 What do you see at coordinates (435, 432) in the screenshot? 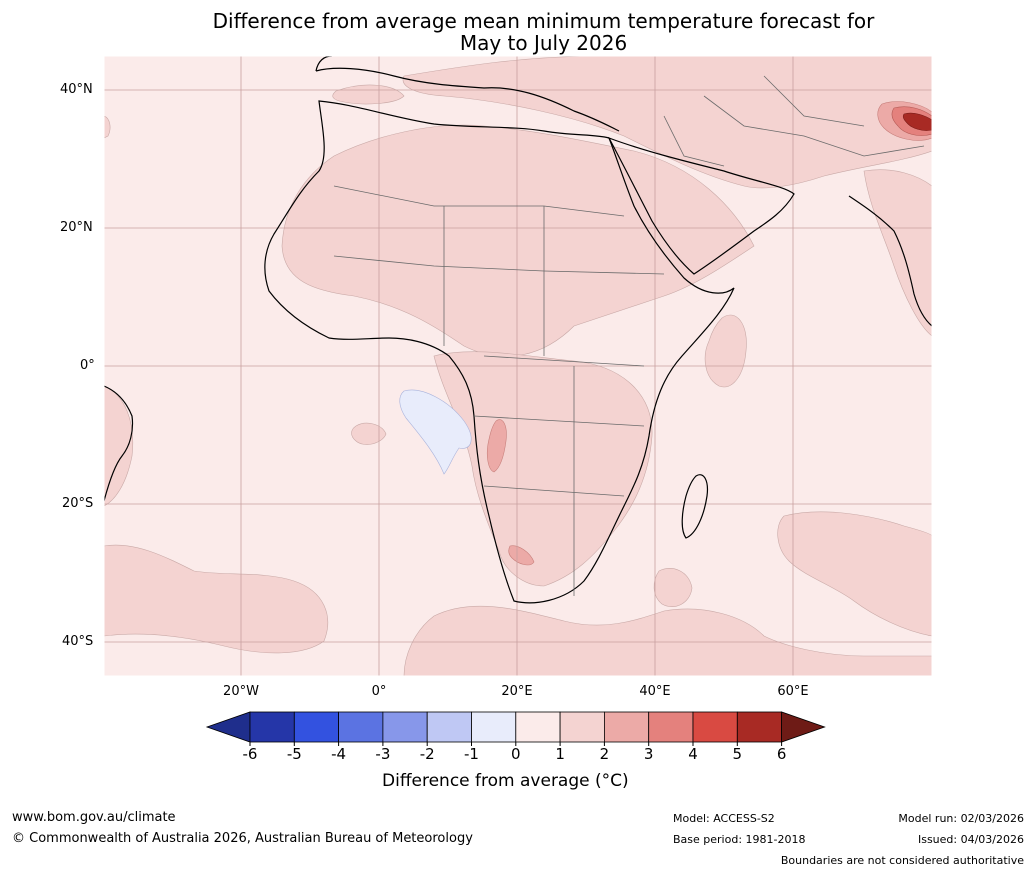
I see `anomaly-negative-patch` at bounding box center [435, 432].